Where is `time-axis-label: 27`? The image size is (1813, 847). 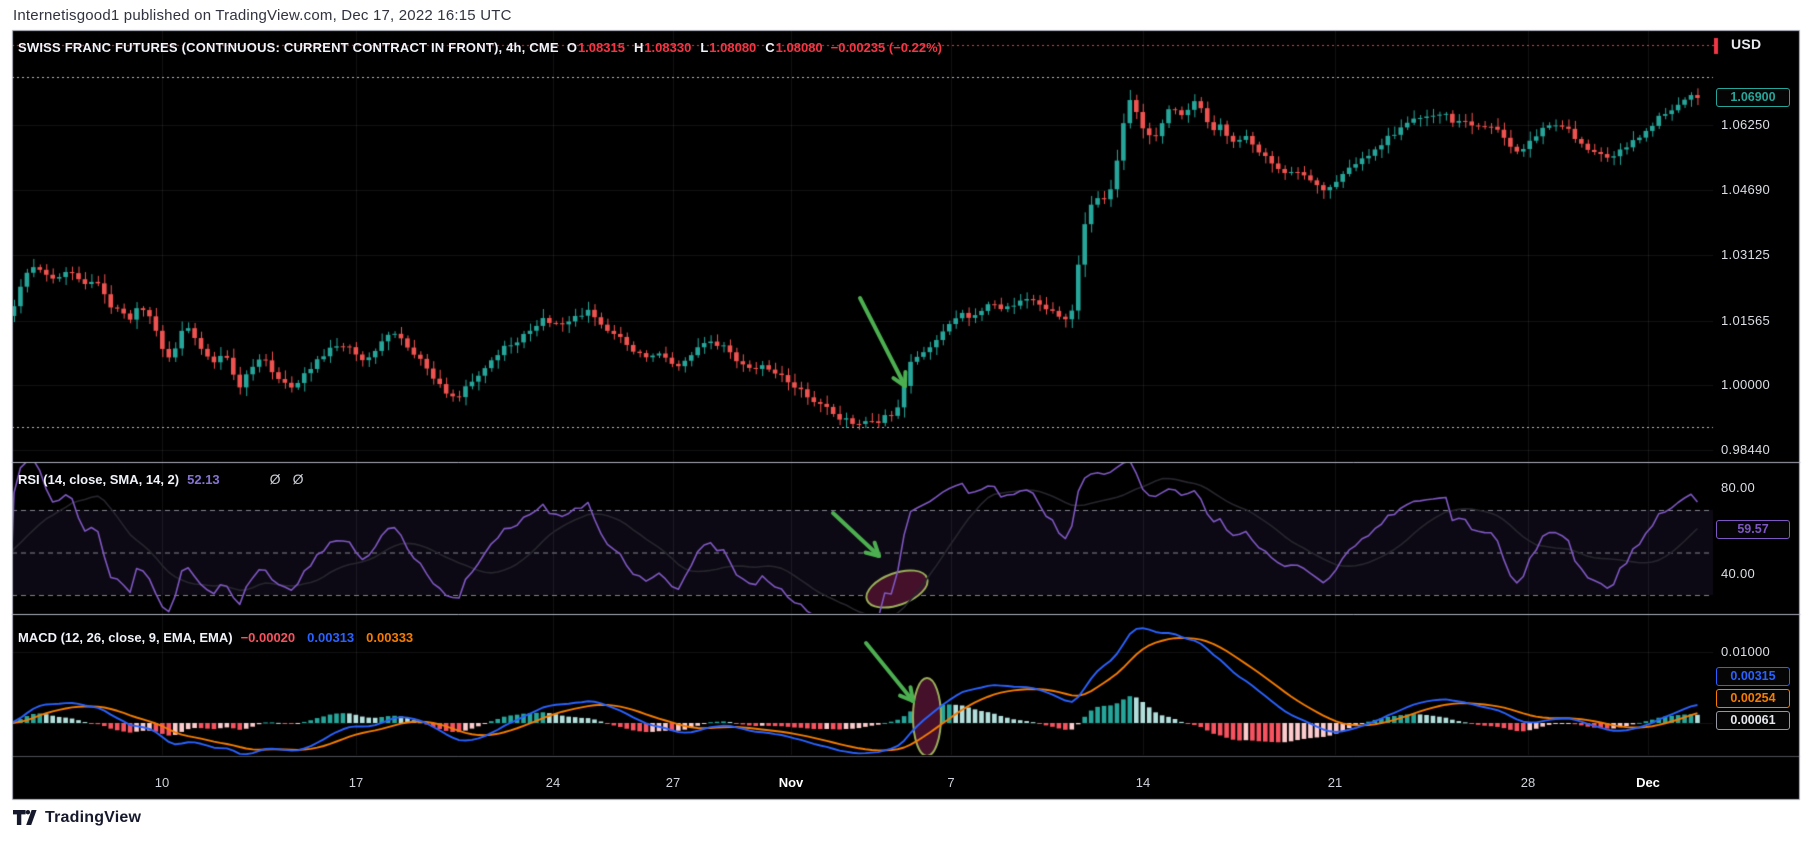
time-axis-label: 27 is located at coordinates (673, 782).